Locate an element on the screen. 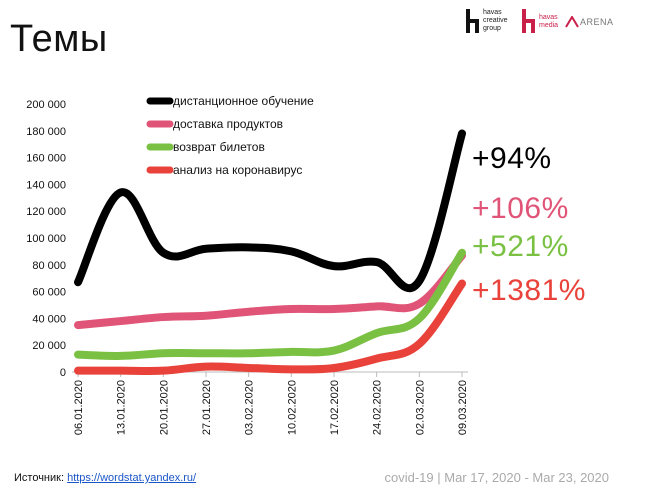 The width and height of the screenshot is (647, 498). x-tick-label: 10.02.2020 is located at coordinates (292, 407).